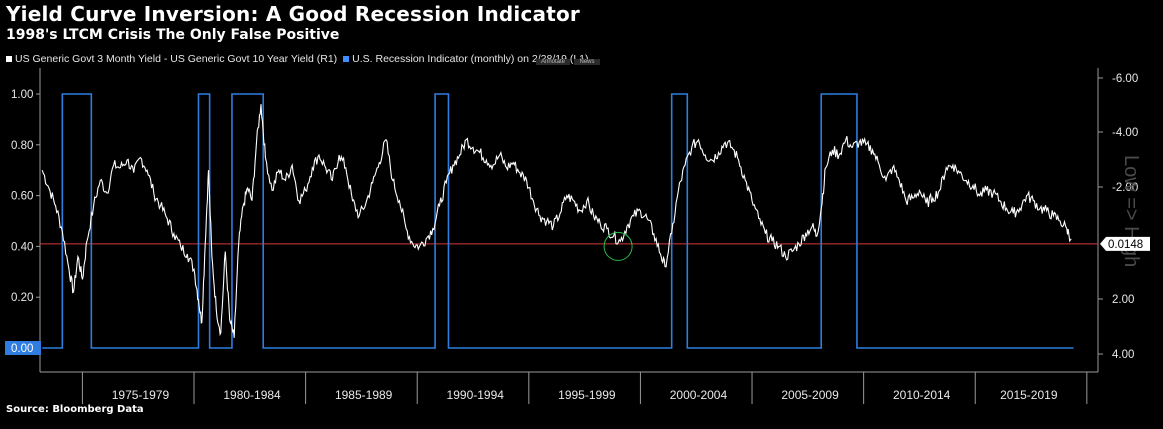 Image resolution: width=1163 pixels, height=429 pixels. What do you see at coordinates (1123, 355) in the screenshot?
I see `right-tick-label: 4.00` at bounding box center [1123, 355].